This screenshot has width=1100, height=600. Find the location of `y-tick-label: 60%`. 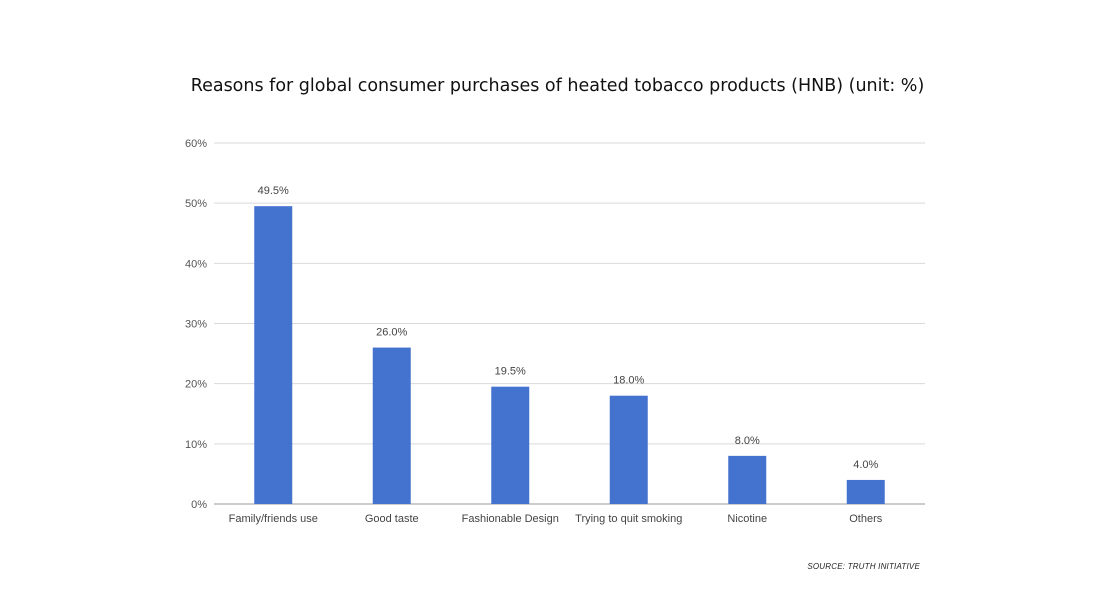

y-tick-label: 60% is located at coordinates (196, 144).